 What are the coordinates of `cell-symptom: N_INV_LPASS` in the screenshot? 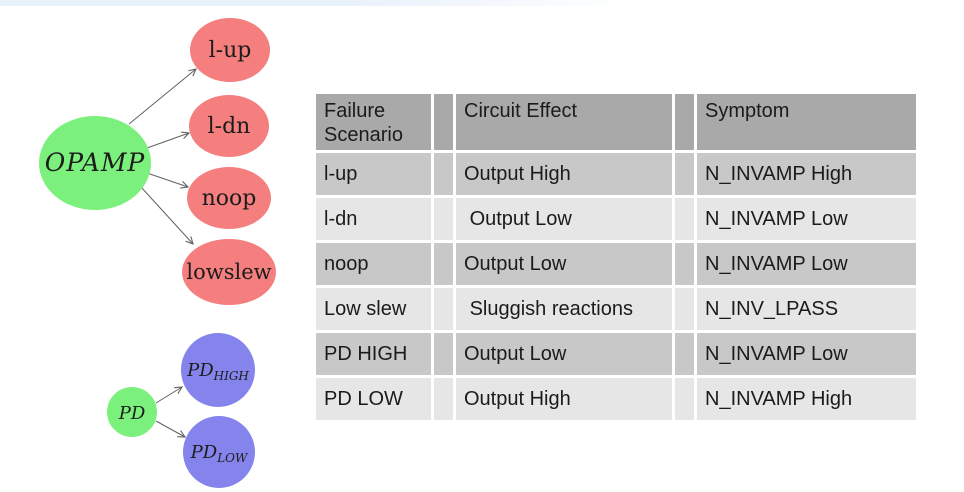 It's located at (806, 309).